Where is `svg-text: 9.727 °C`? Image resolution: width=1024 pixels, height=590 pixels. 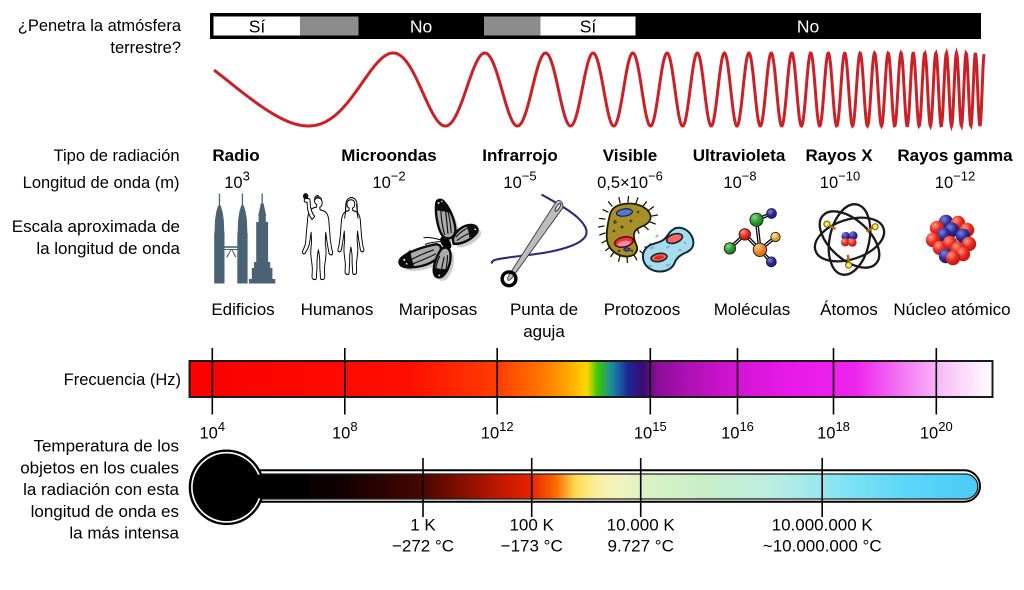 svg-text: 9.727 °C is located at coordinates (641, 546).